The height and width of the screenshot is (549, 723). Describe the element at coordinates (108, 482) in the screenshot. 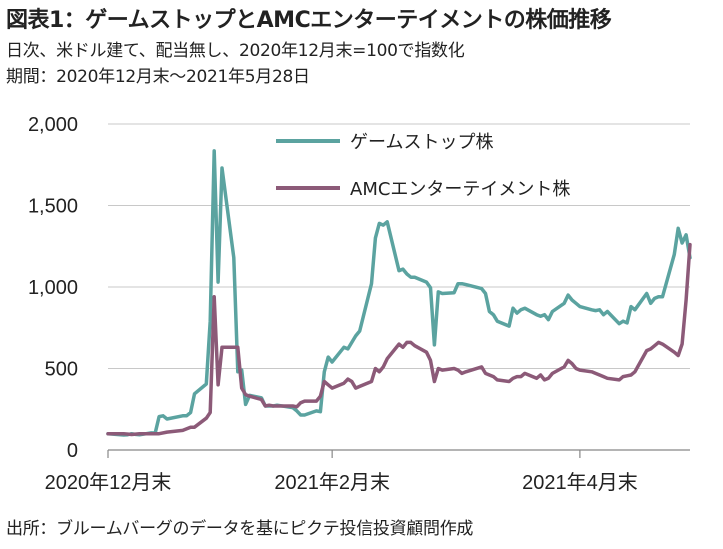

I see `x-tick-label: 2020年12月末` at that location.